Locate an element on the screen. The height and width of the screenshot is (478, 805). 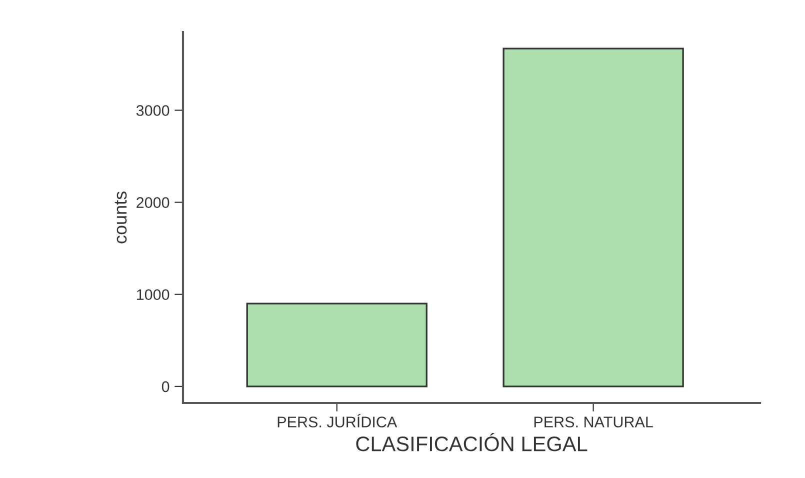
x-axis-title: CLASIFICACIÓN LEGAL is located at coordinates (472, 442).